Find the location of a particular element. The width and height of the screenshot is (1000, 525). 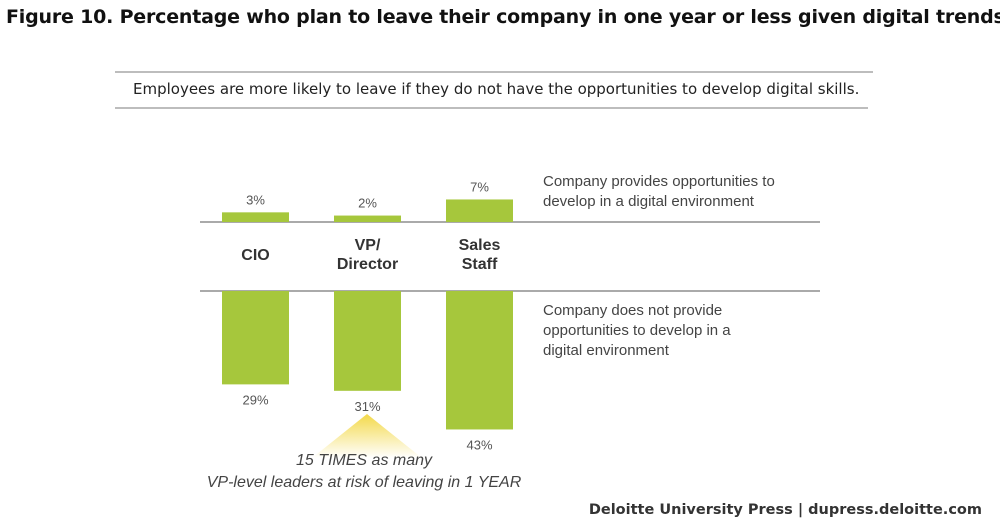

legend-provides: Company provides opportunities to is located at coordinates (659, 181).